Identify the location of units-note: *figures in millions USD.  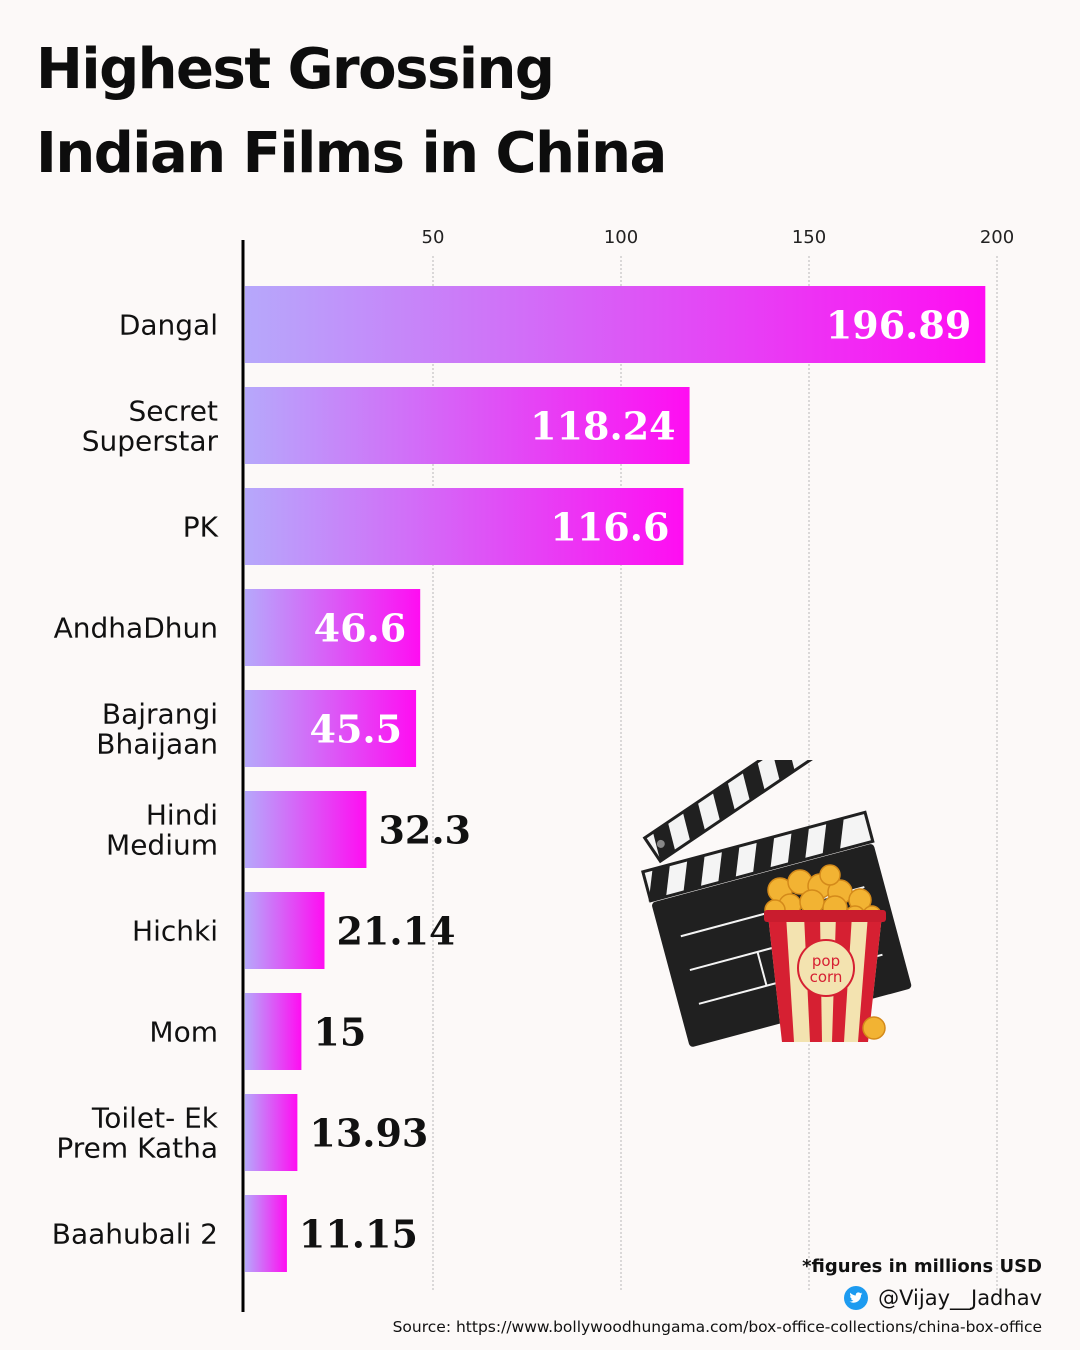
(922, 1266).